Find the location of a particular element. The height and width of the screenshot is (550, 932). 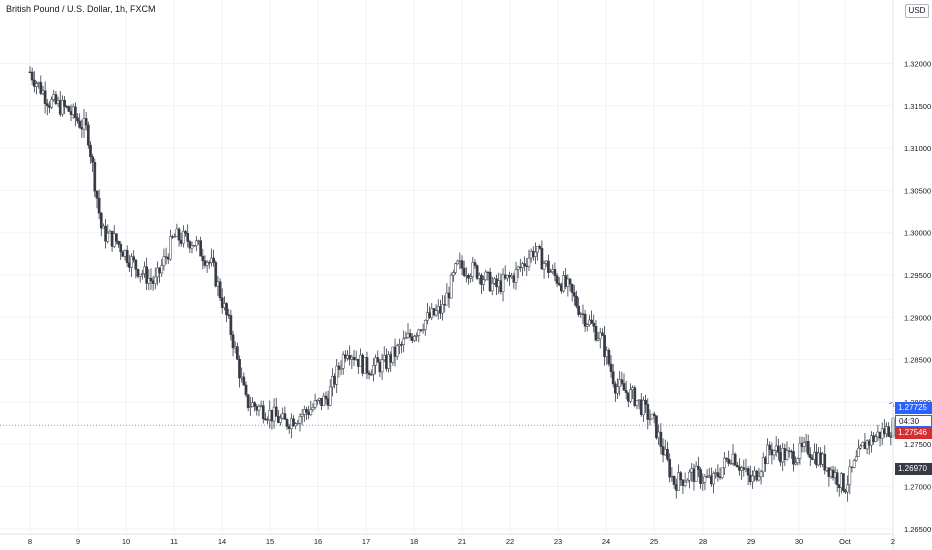

time-tick-label: 24 is located at coordinates (606, 541).